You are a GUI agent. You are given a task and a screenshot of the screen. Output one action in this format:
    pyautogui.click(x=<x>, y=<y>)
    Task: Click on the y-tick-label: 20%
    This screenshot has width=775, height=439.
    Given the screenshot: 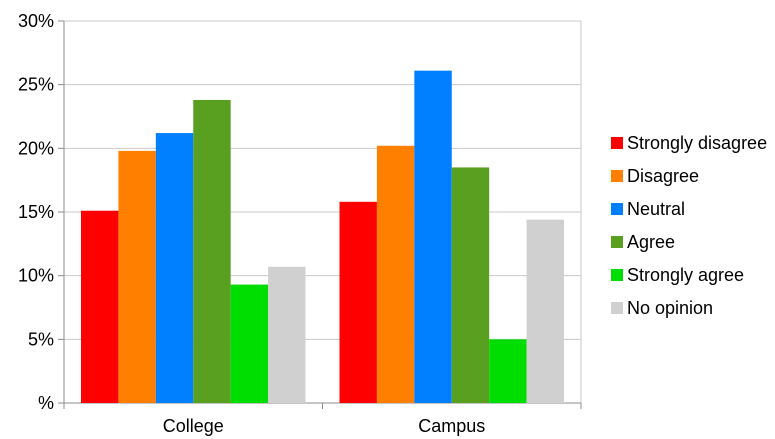 What is the action you would take?
    pyautogui.click(x=36, y=148)
    